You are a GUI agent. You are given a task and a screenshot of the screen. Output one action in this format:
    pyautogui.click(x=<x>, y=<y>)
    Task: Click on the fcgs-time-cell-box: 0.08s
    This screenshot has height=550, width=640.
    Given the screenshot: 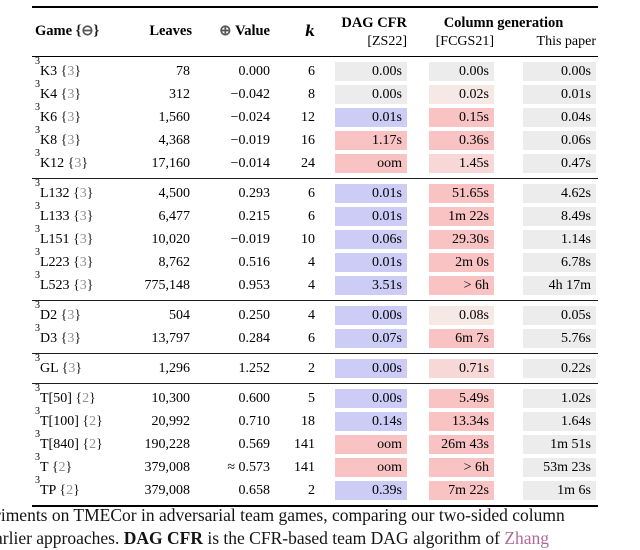 What is the action you would take?
    pyautogui.click(x=461, y=315)
    